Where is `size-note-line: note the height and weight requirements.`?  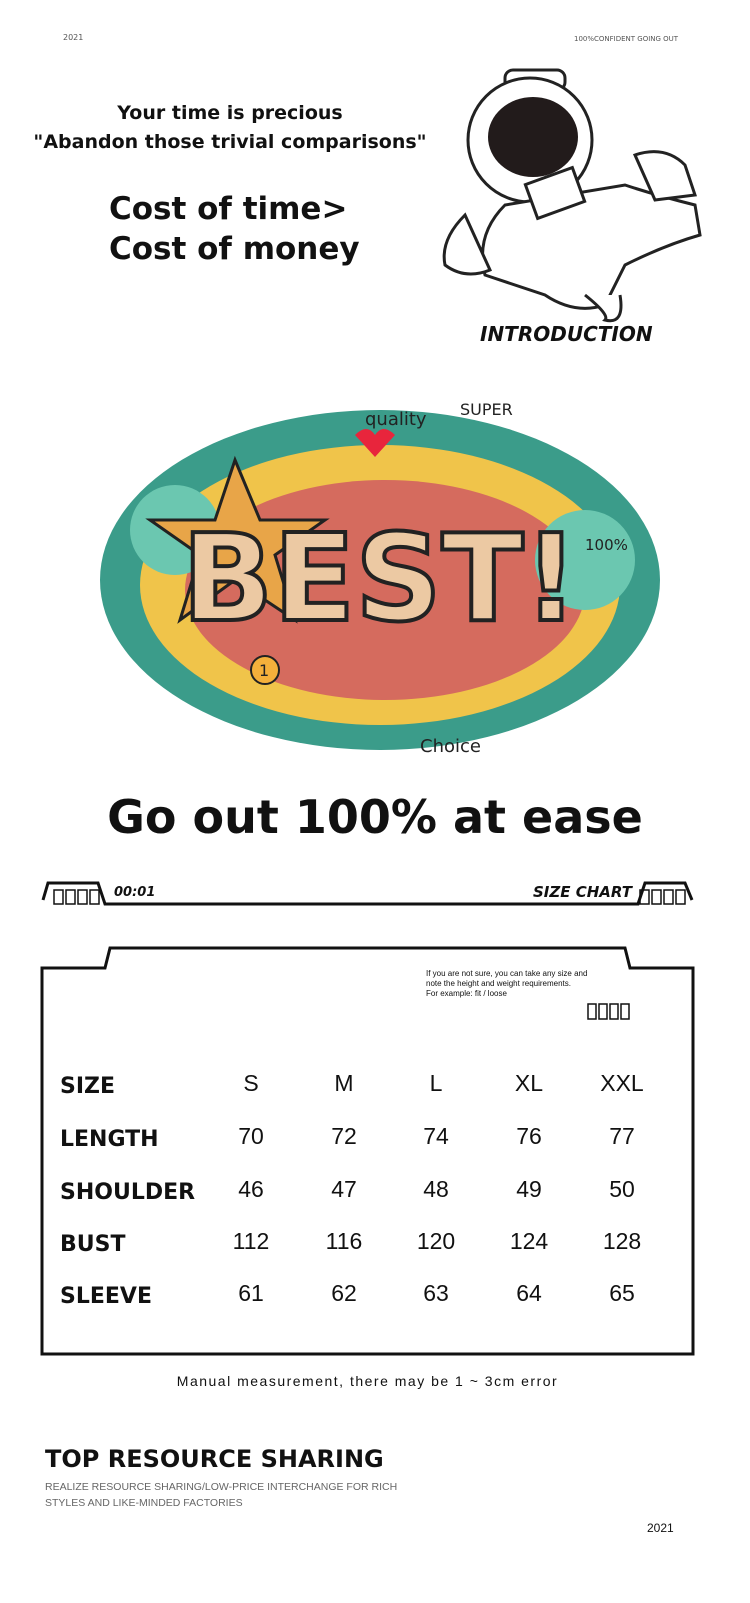 size-note-line: note the height and weight requirements. is located at coordinates (498, 983).